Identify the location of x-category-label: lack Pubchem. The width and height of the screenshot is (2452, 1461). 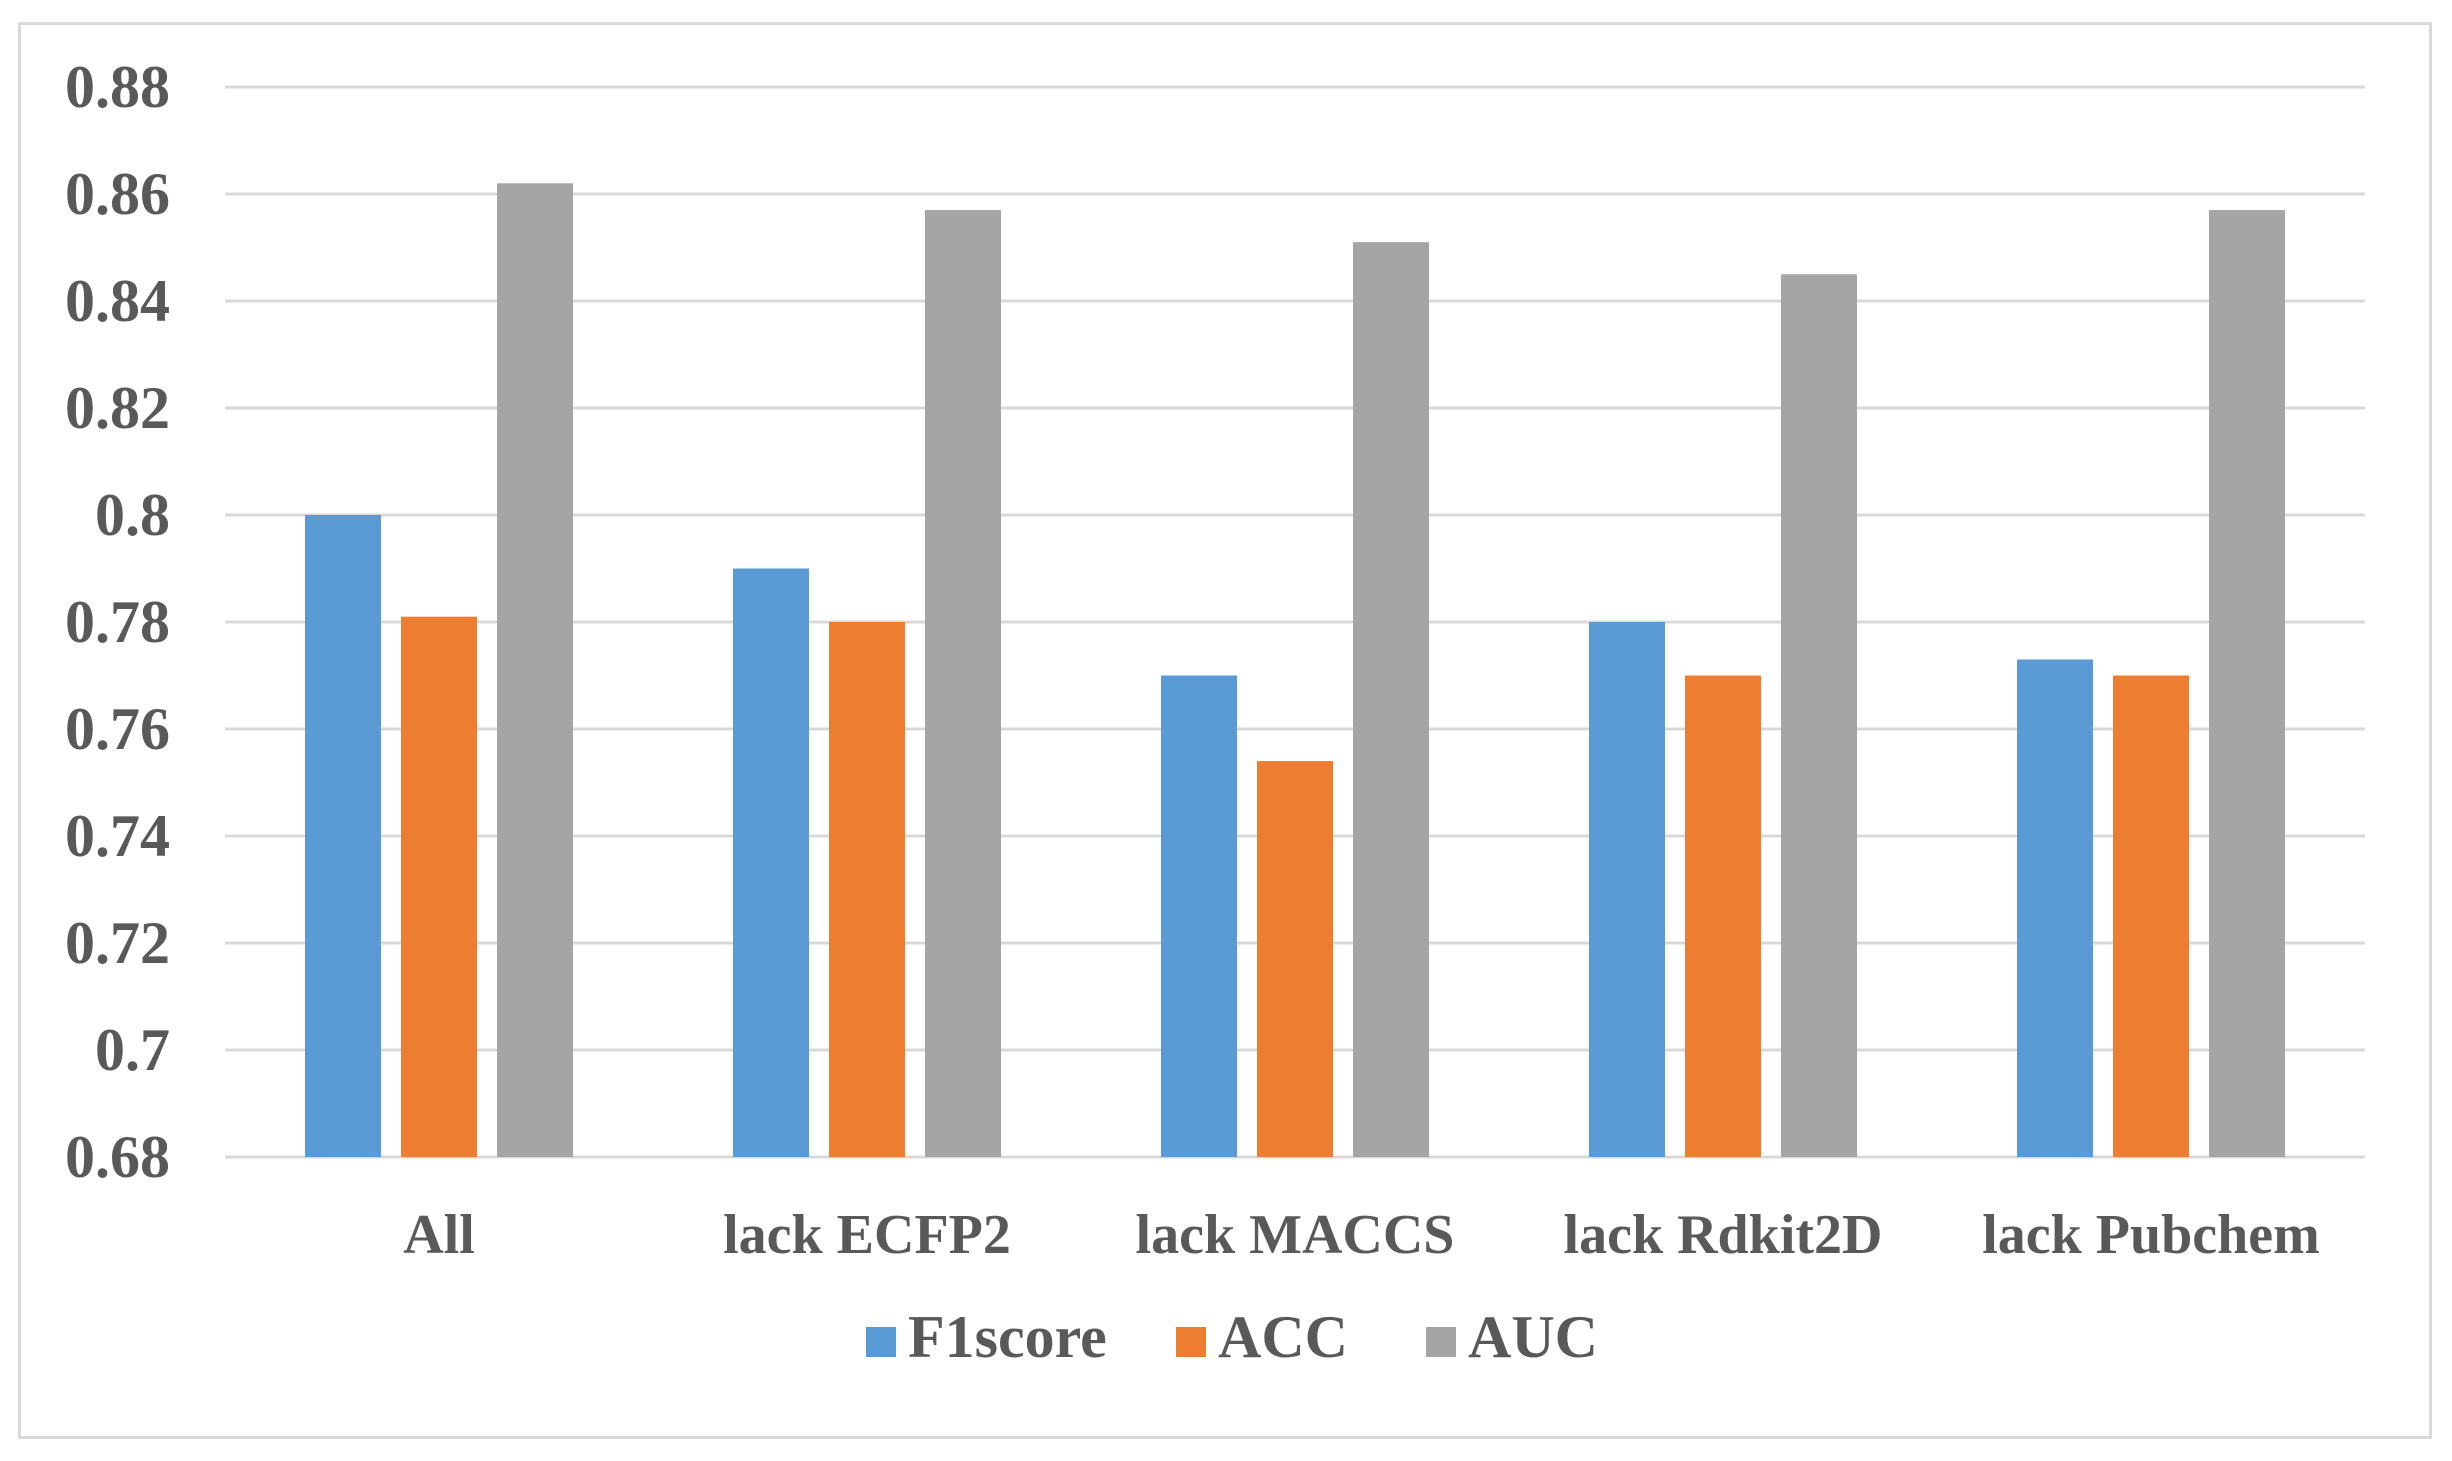
(2151, 1235).